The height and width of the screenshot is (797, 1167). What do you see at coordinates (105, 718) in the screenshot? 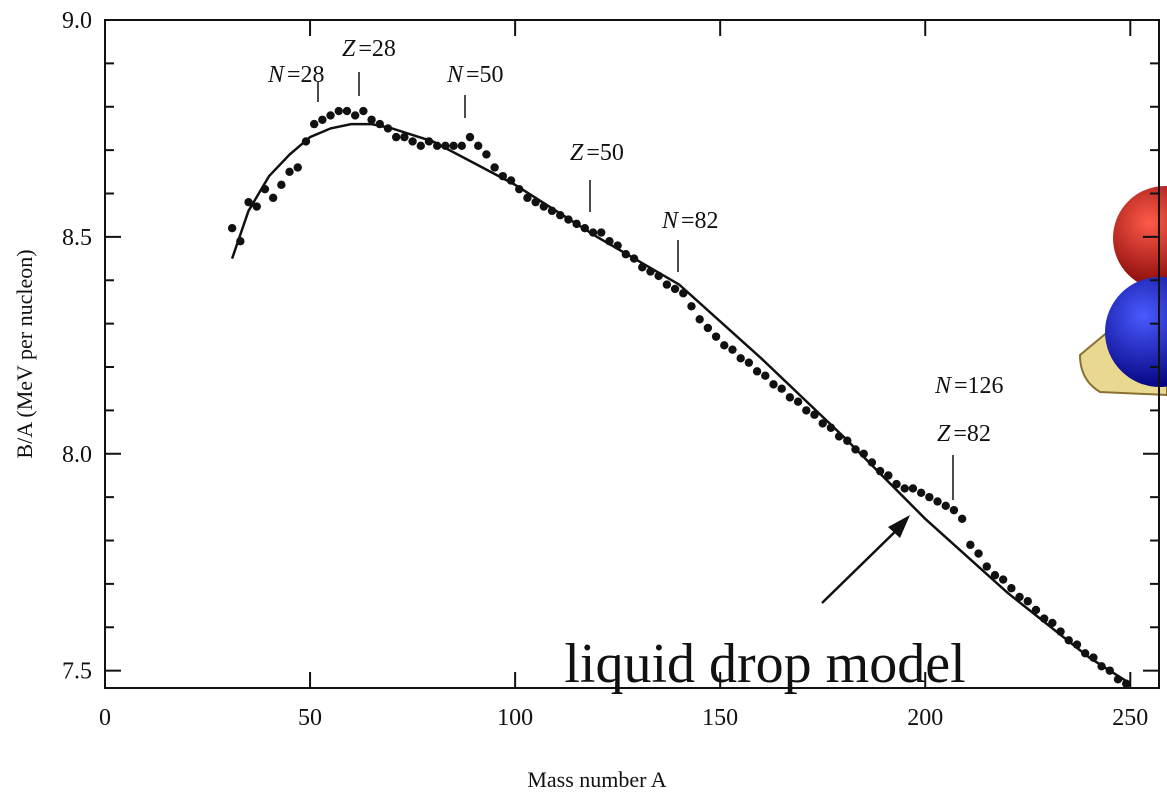
I see `x-tick-label: 0` at bounding box center [105, 718].